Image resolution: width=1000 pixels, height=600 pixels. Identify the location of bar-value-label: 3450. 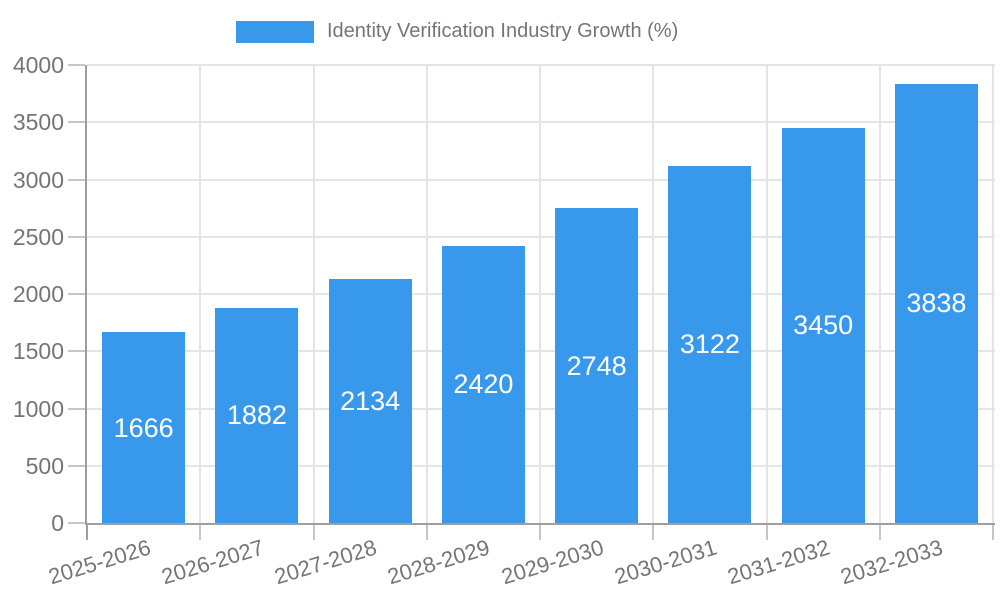
(823, 325).